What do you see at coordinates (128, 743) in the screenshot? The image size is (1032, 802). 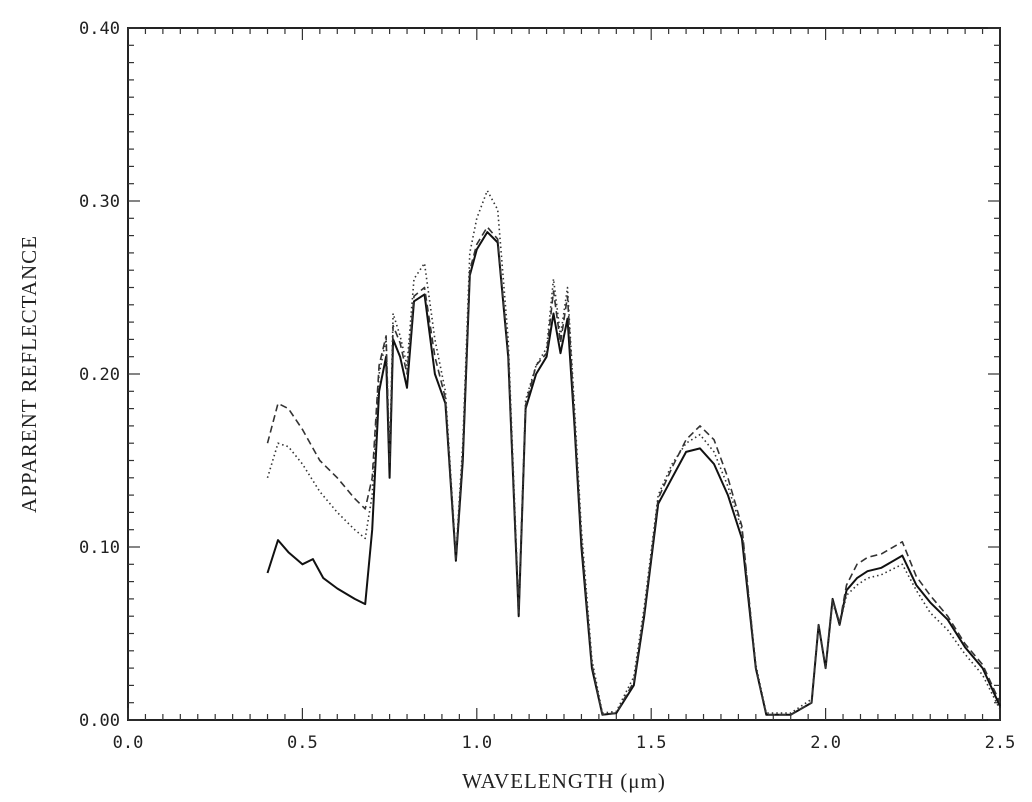 I see `x-tick-label: 0.0` at bounding box center [128, 743].